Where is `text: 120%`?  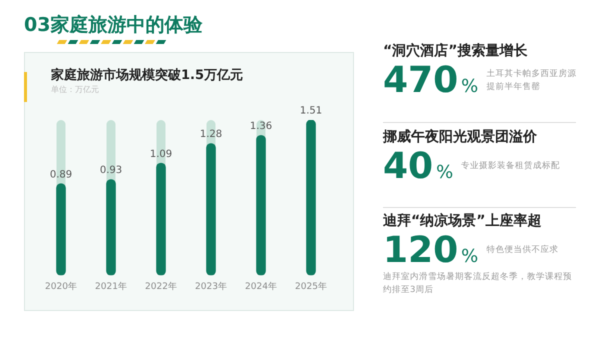 text: 120% is located at coordinates (430, 250).